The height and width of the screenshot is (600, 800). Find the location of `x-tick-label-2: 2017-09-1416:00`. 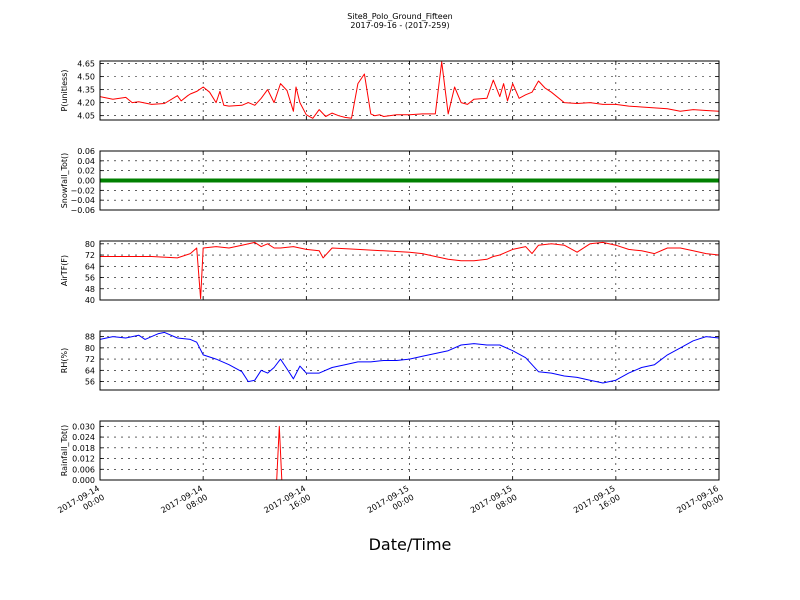

x-tick-label-2: 2017-09-1416:00 is located at coordinates (288, 504).